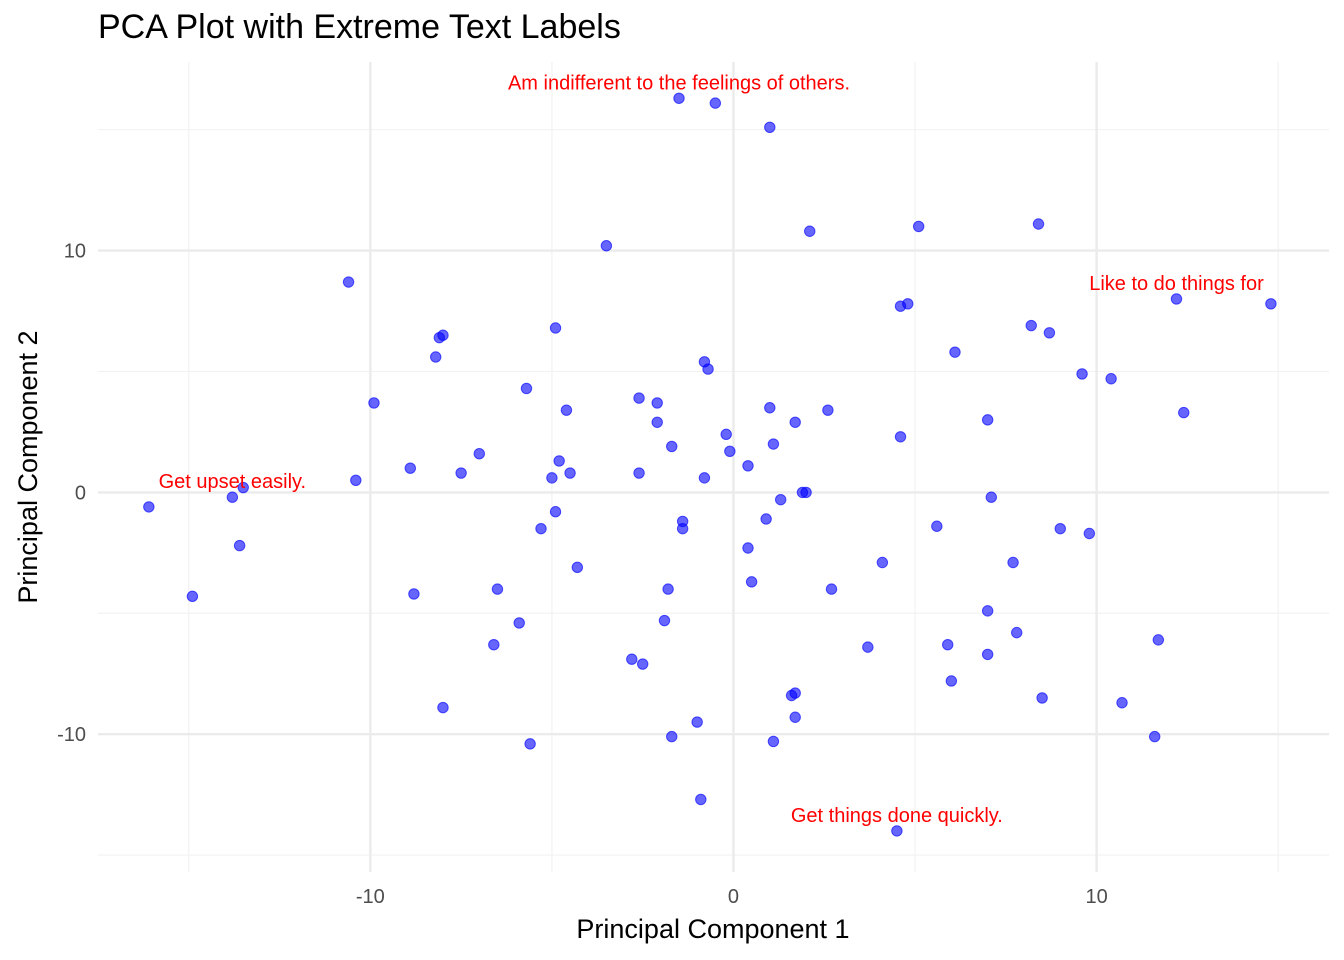 The image size is (1344, 960). What do you see at coordinates (1096, 897) in the screenshot?
I see `x-tick-label: 10` at bounding box center [1096, 897].